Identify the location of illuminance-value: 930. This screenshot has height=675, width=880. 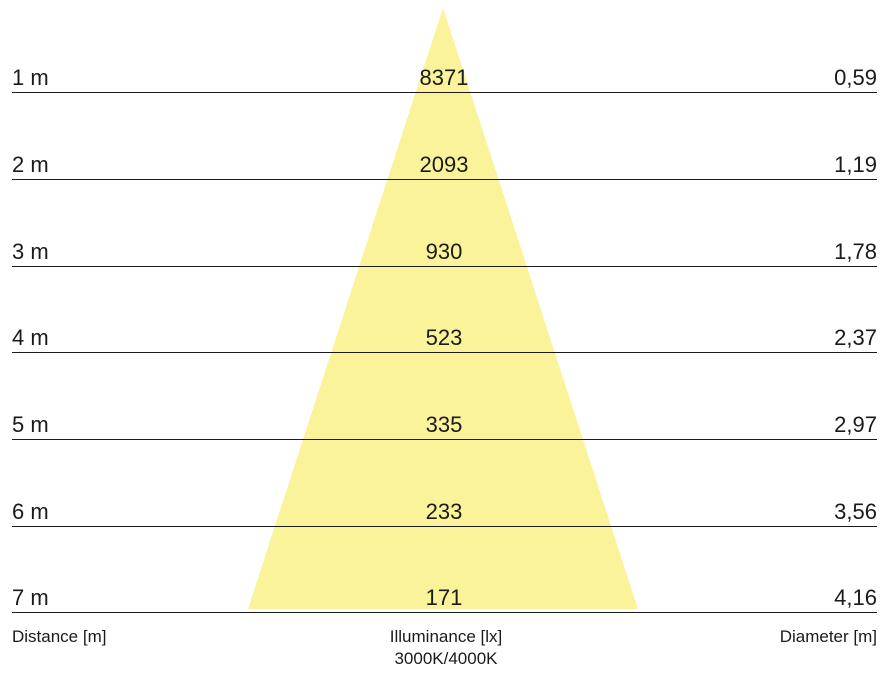
(444, 251).